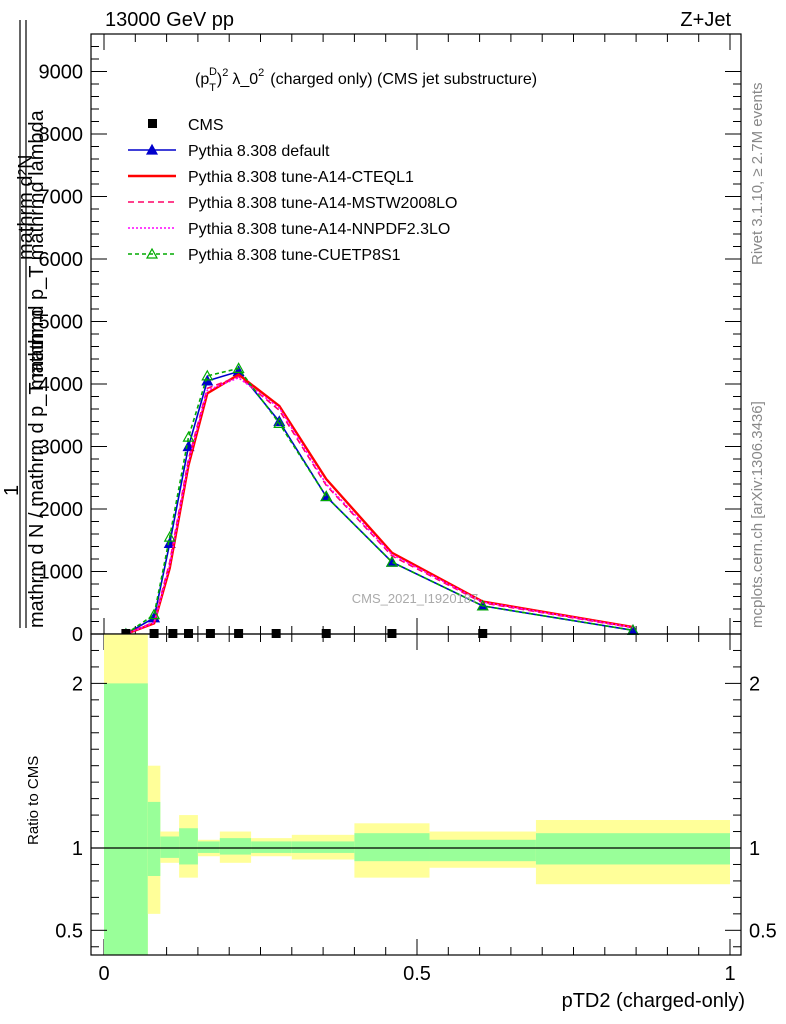  I want to click on main-y-tick-label: 7000, so click(61, 198).